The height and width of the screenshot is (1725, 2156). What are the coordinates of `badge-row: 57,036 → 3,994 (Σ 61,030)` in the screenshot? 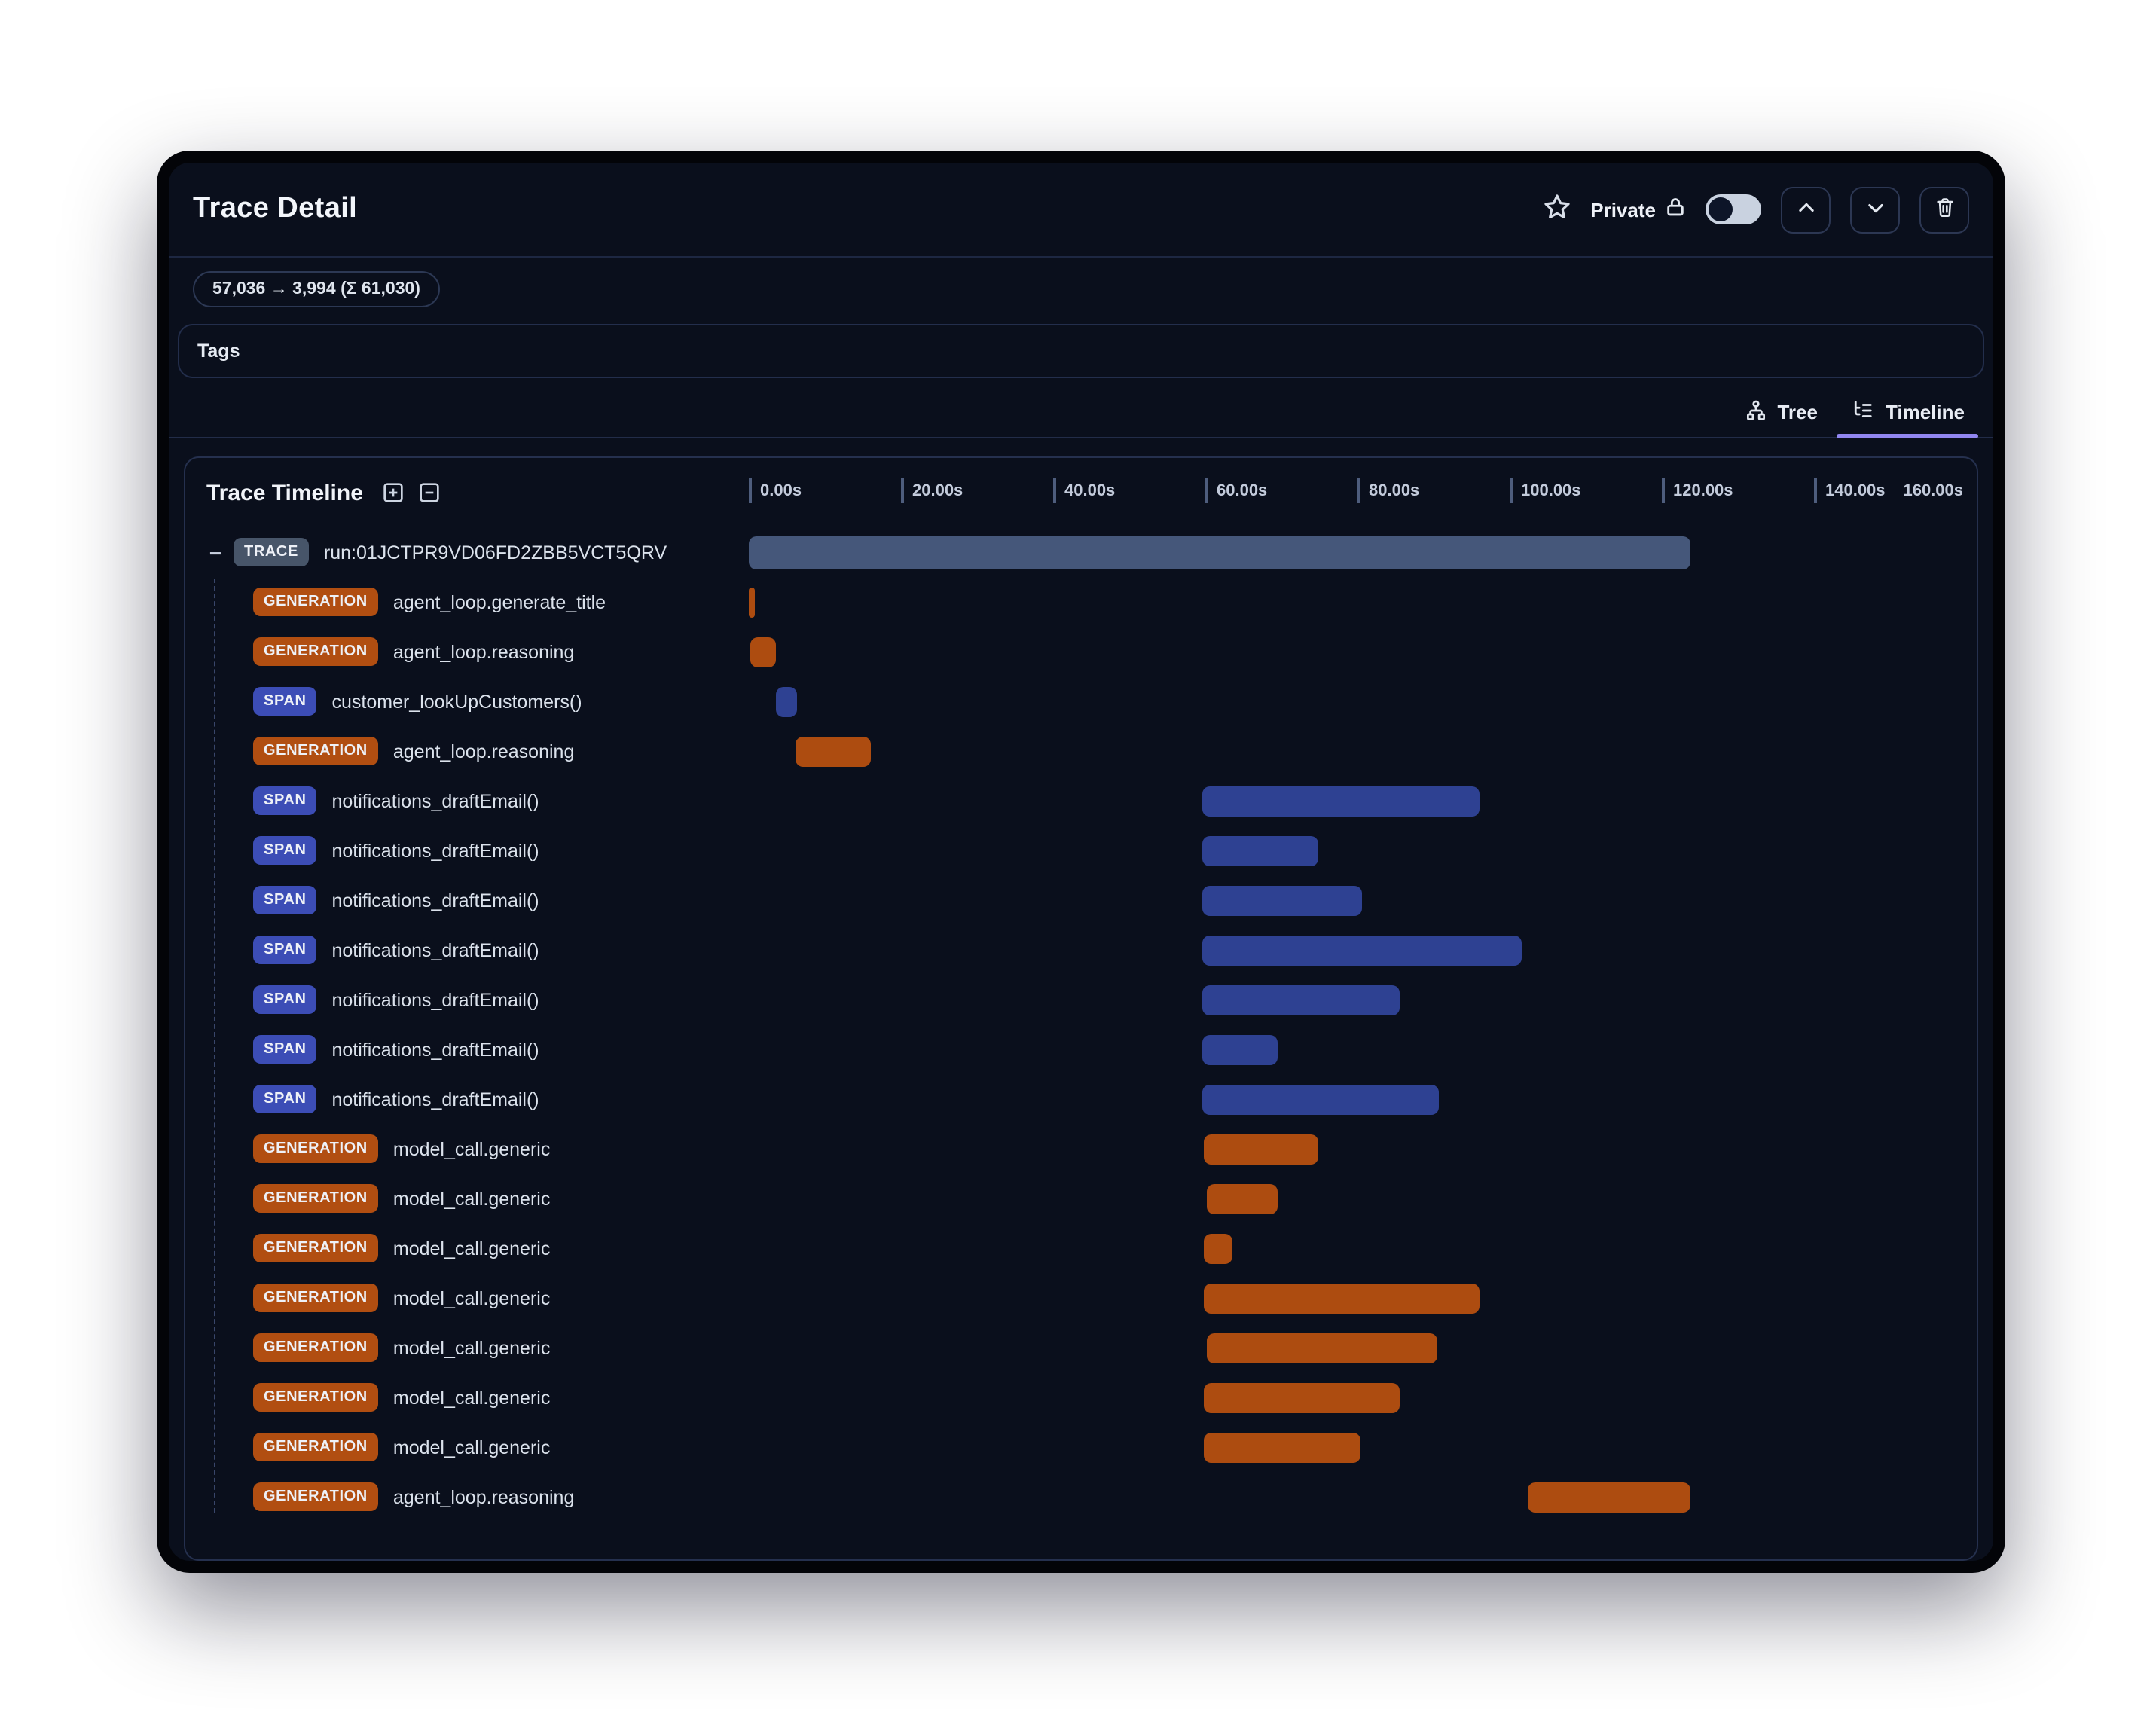 It's located at (1081, 282).